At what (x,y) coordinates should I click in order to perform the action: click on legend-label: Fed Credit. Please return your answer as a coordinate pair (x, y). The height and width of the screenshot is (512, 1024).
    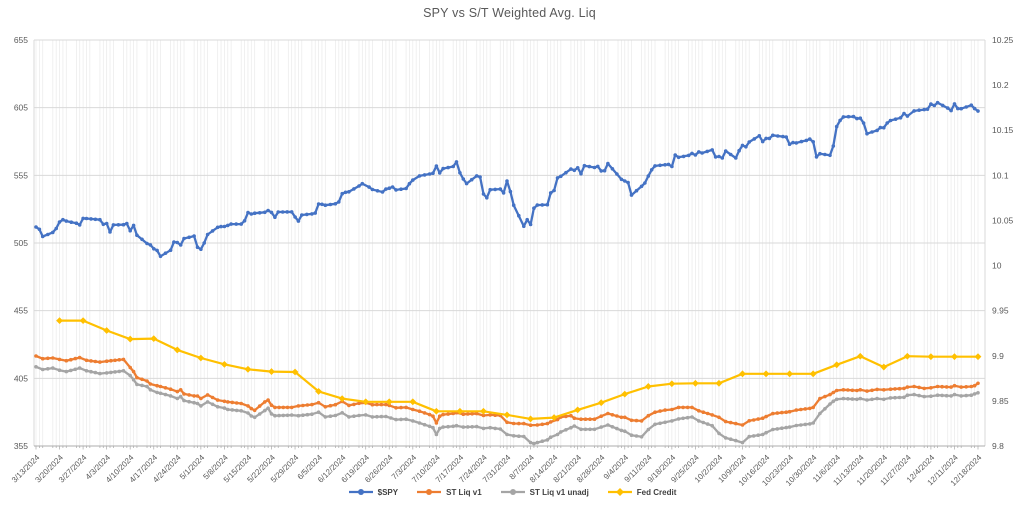
    Looking at the image, I should click on (656, 492).